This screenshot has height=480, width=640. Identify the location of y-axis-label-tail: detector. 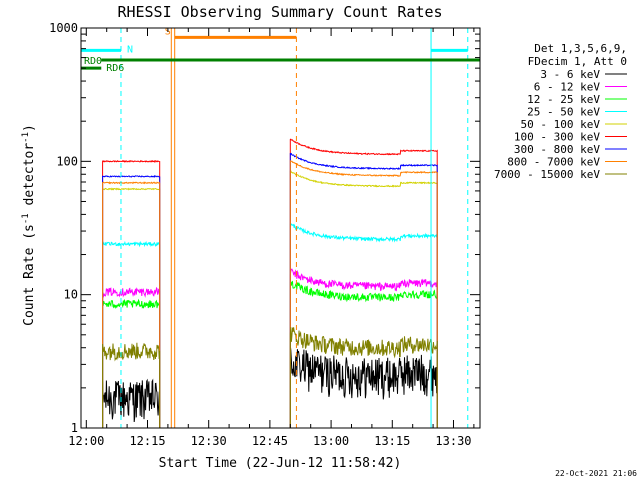
(29, 178).